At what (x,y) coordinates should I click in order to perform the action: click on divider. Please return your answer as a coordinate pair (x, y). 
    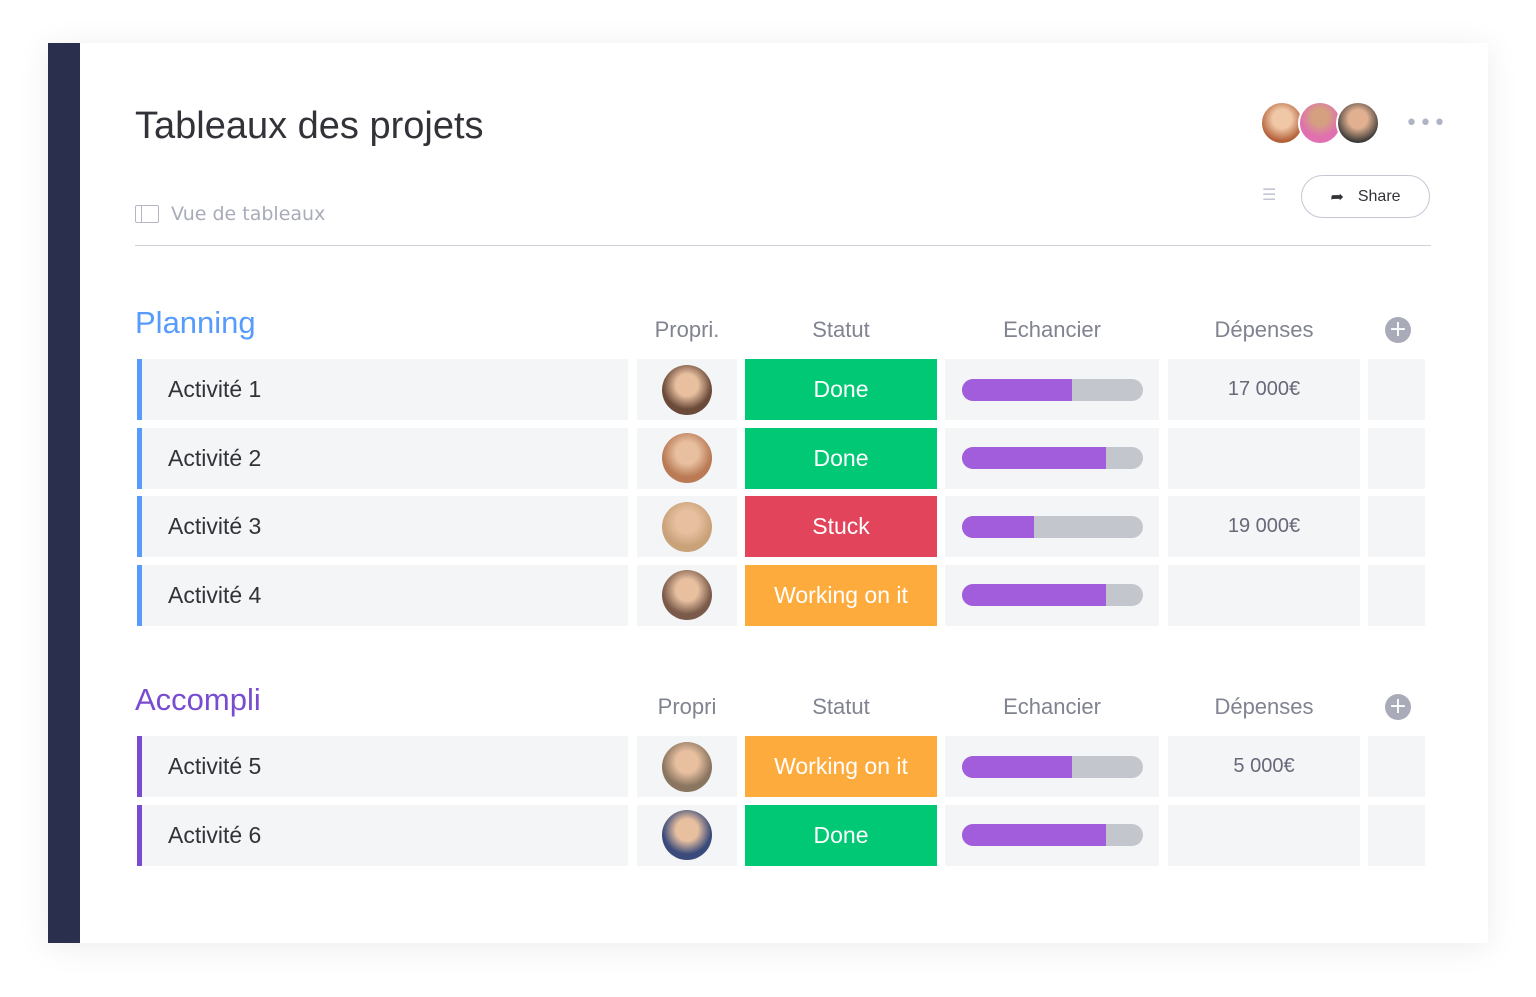
    Looking at the image, I should click on (783, 245).